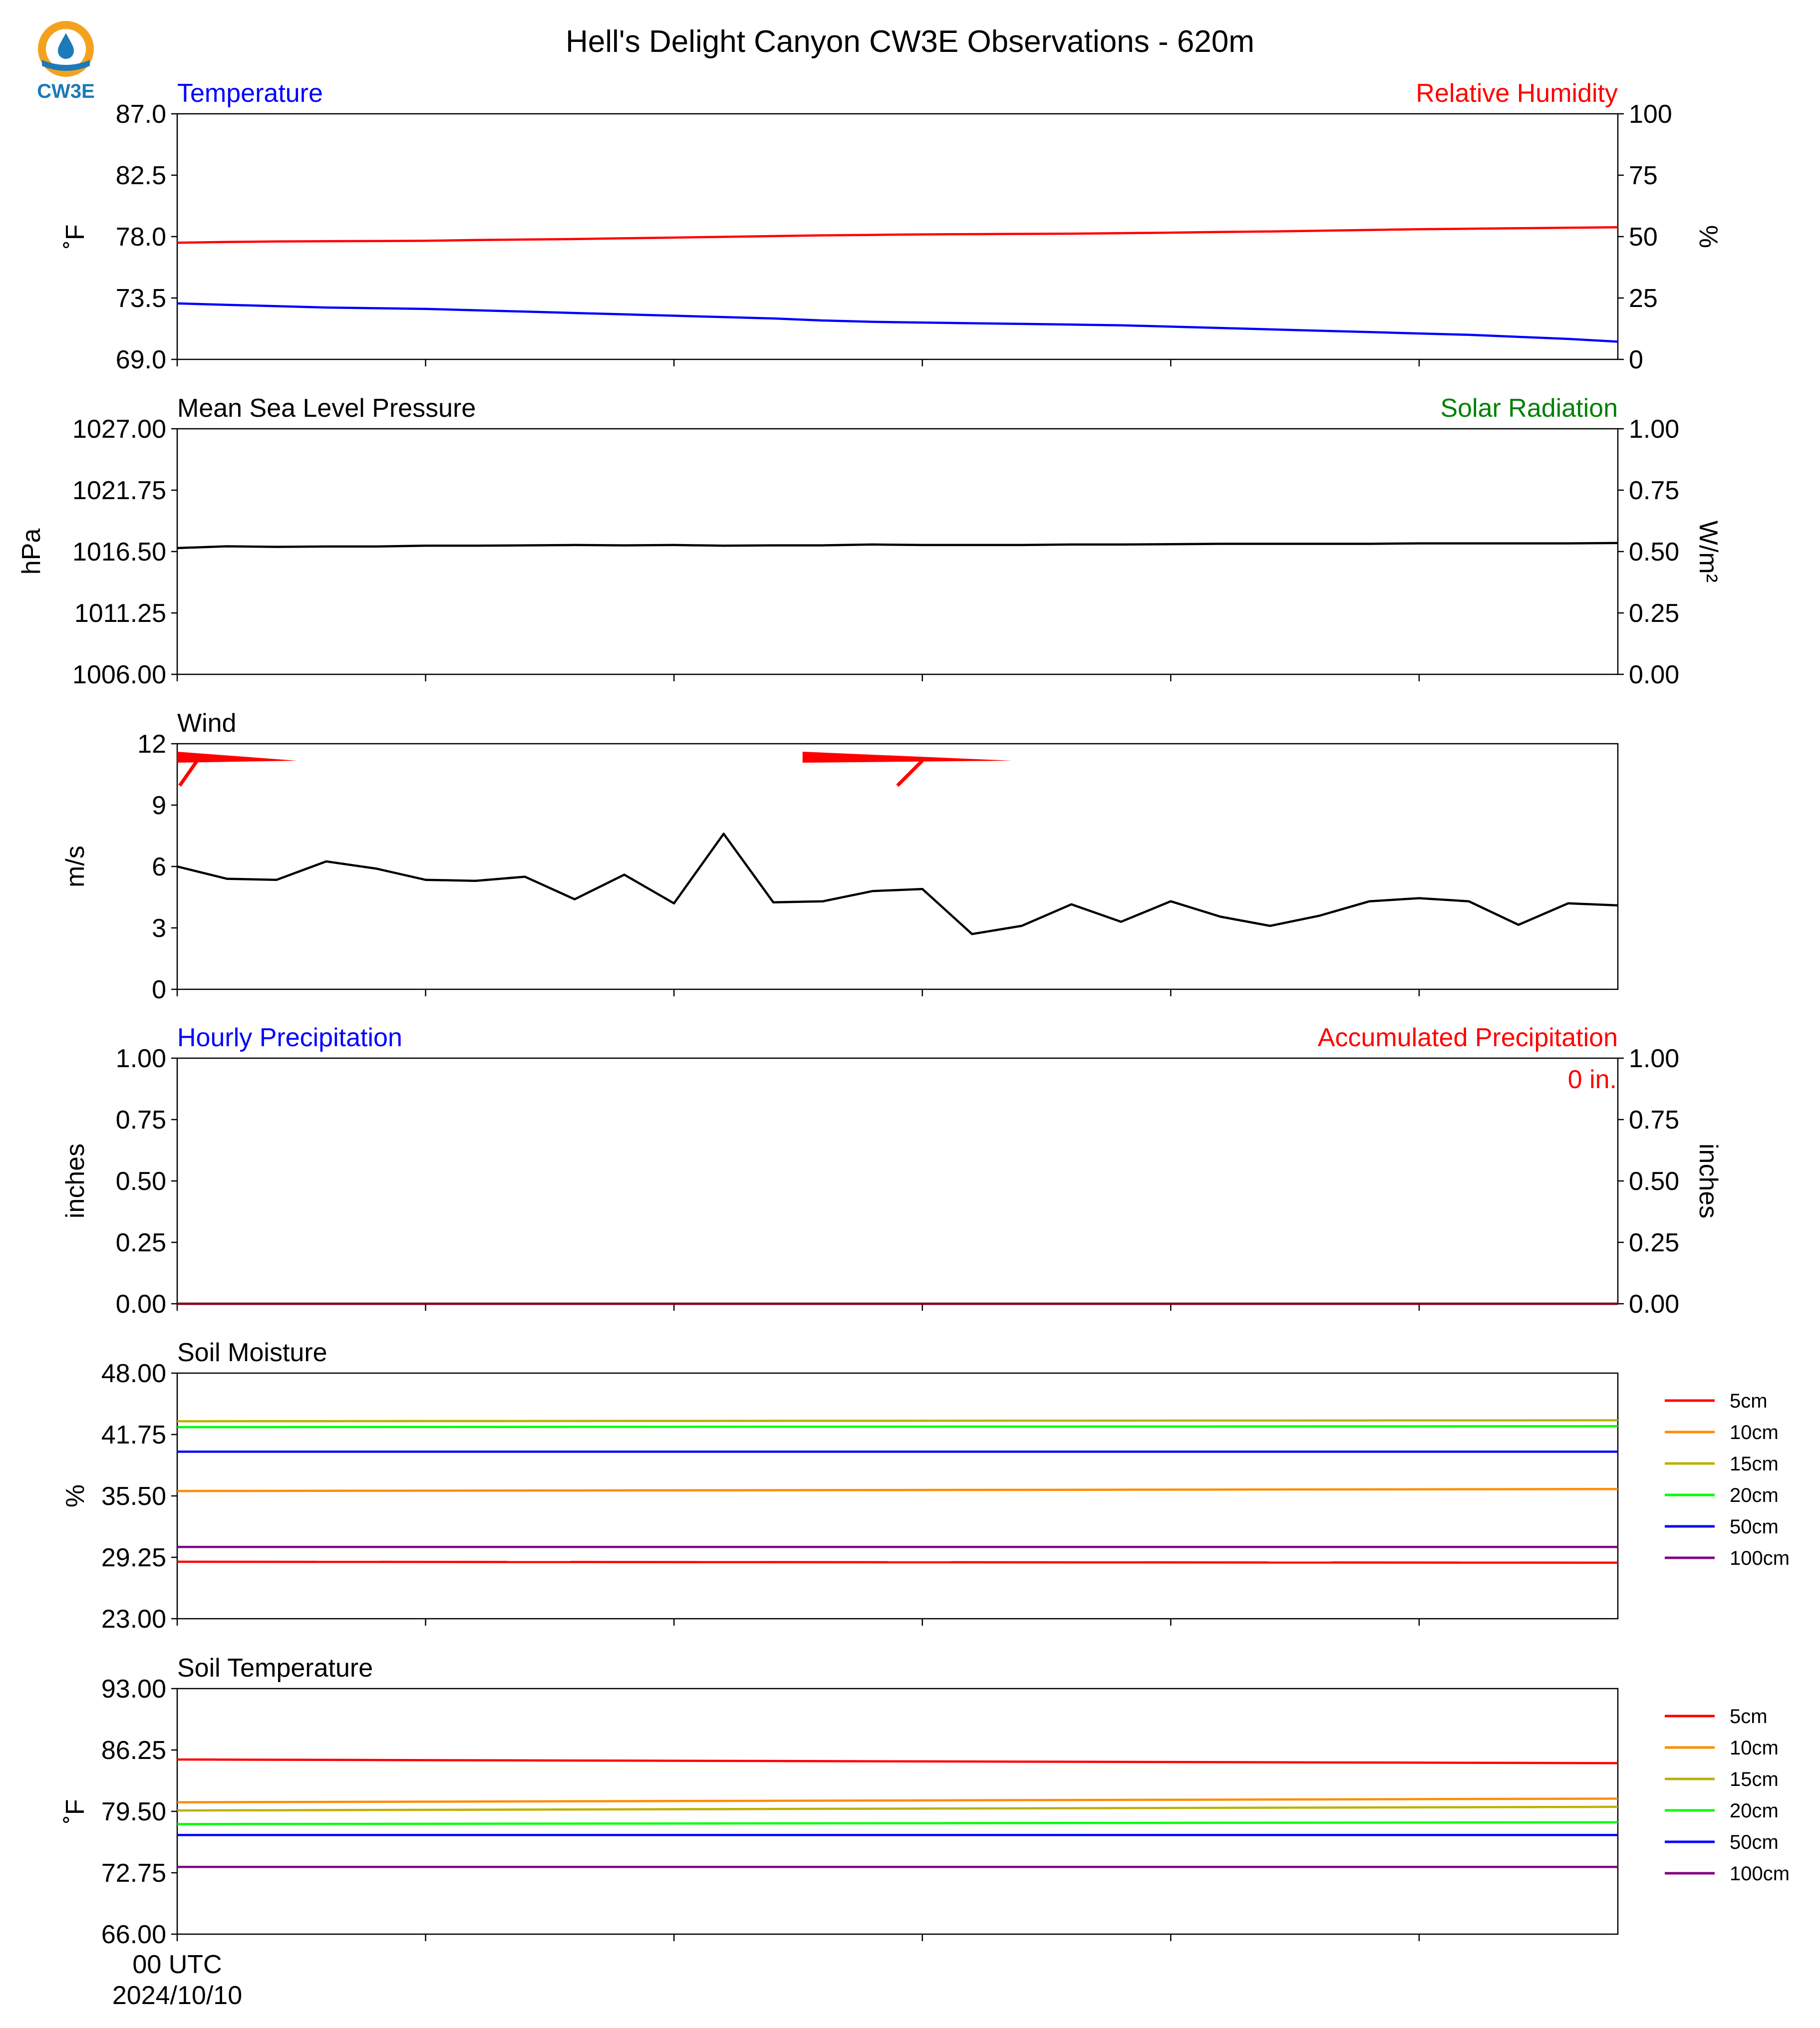  What do you see at coordinates (275, 1668) in the screenshot?
I see `panel-title-left: Soil Temperature` at bounding box center [275, 1668].